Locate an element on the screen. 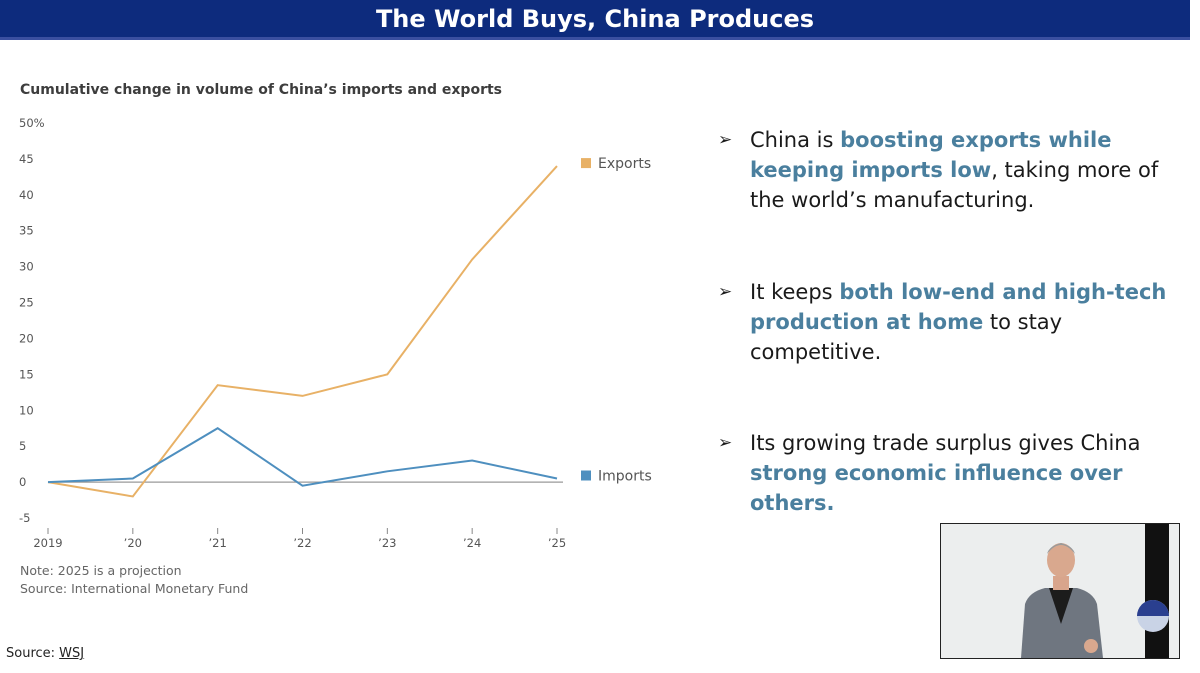  bullet-run: China is is located at coordinates (795, 140).